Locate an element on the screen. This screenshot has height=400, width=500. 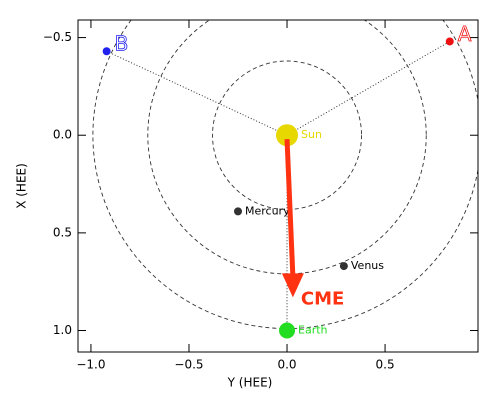
x-tick-label: 0.0 is located at coordinates (286, 365).